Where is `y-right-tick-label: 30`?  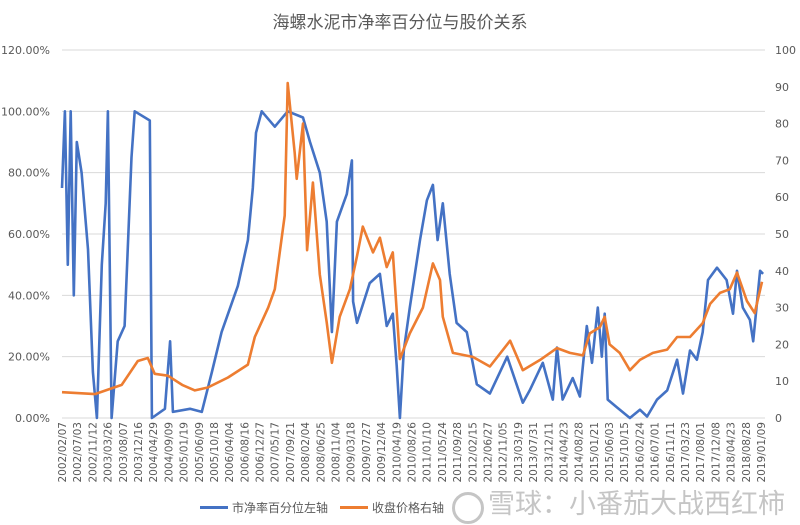 y-right-tick-label: 30 is located at coordinates (782, 308).